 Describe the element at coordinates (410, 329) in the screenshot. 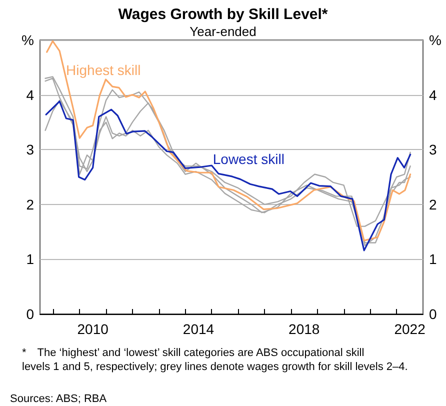

I see `x-tick-label: 2022` at that location.